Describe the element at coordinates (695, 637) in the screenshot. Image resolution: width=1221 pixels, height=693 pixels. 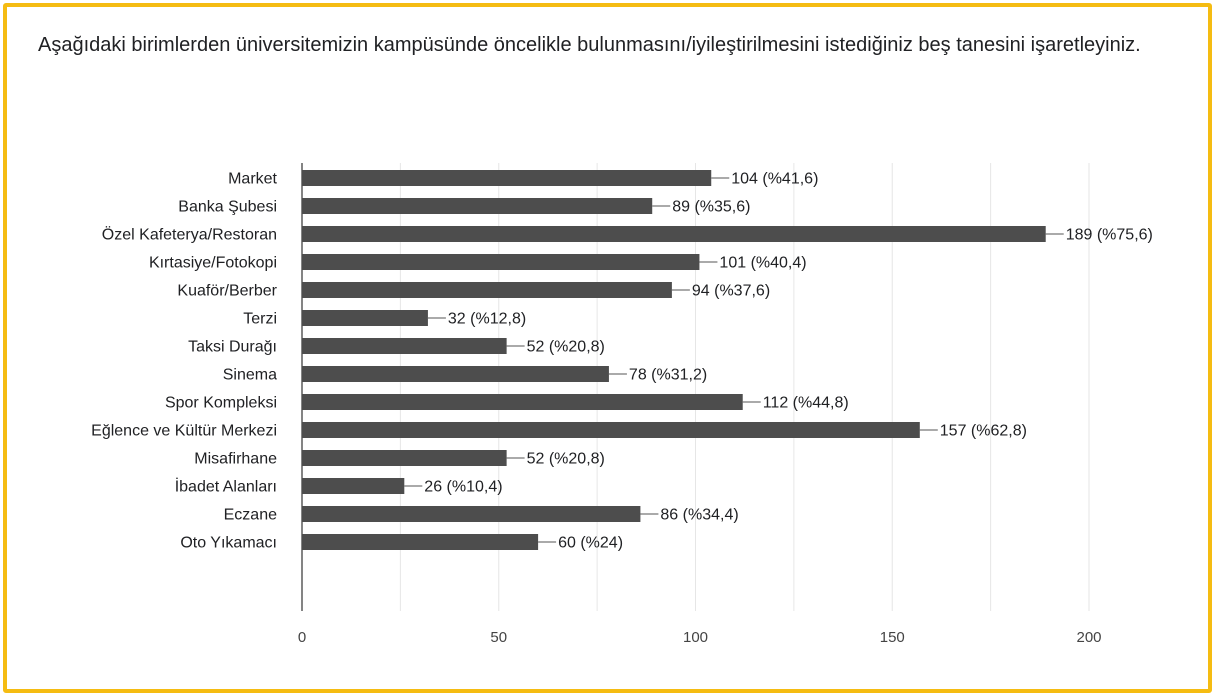
I see `x-tick-label: 100` at that location.